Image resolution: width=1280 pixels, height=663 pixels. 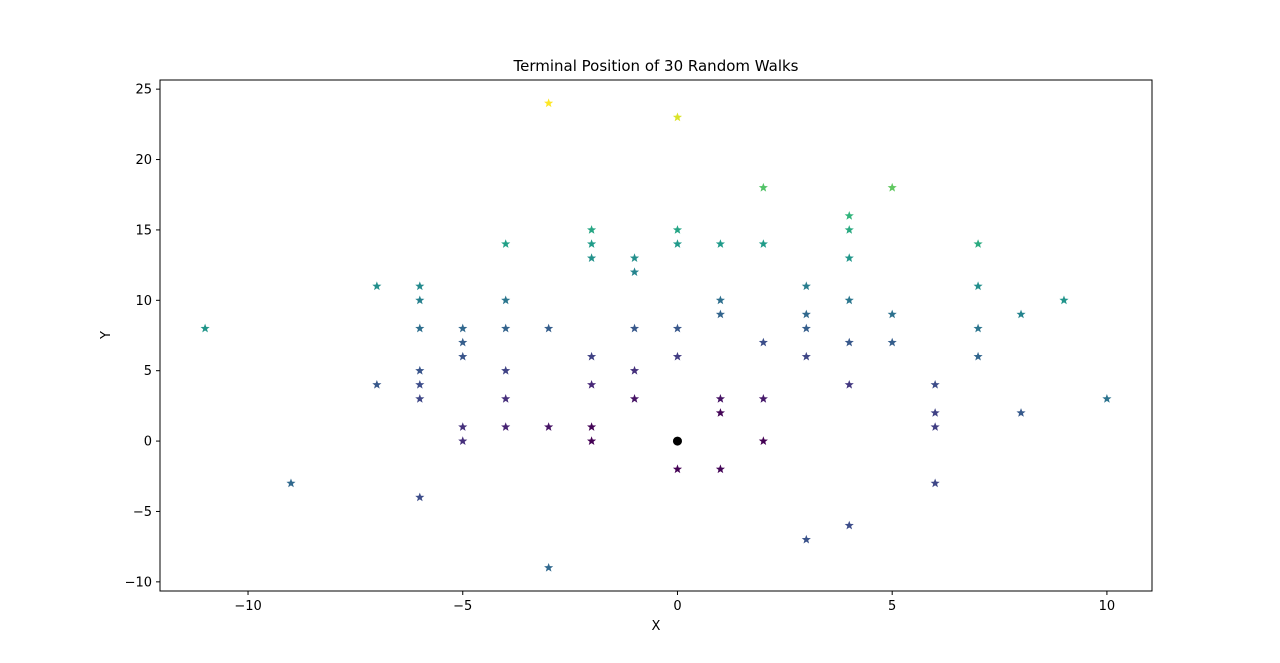 What do you see at coordinates (1107, 606) in the screenshot?
I see `x-tick-label: 10` at bounding box center [1107, 606].